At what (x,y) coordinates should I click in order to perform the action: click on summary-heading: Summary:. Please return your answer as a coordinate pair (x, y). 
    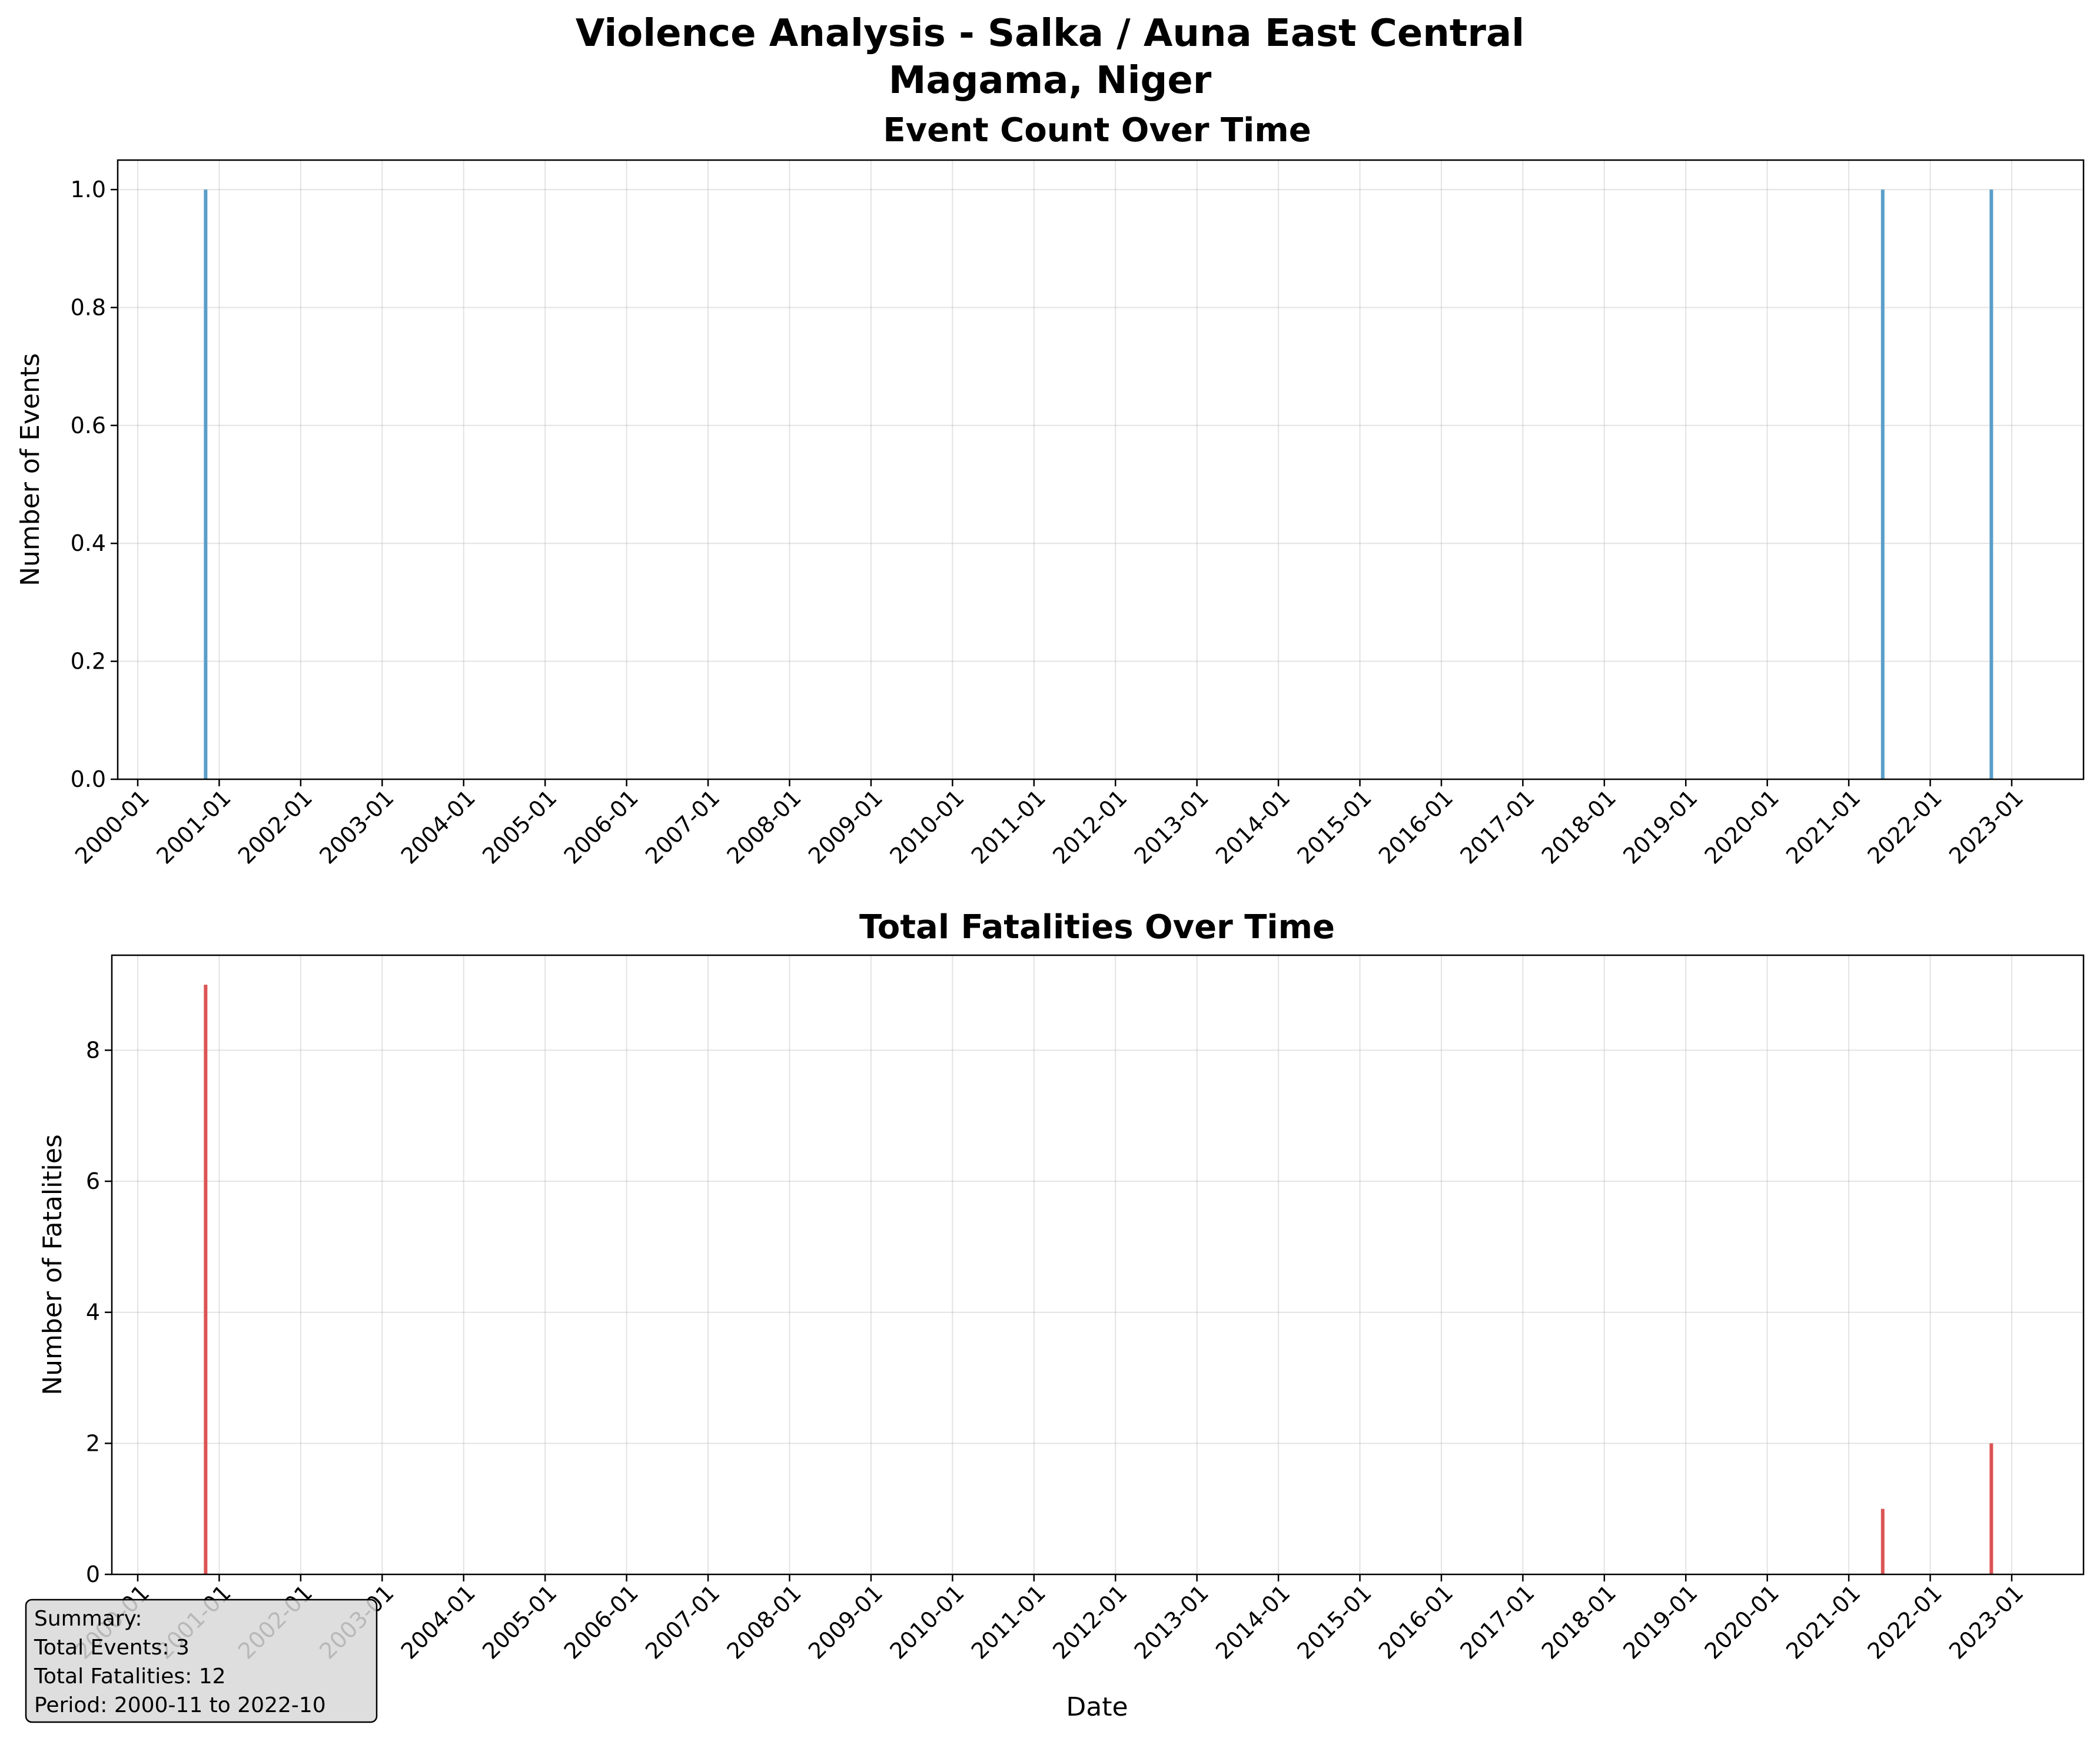
    Looking at the image, I should click on (88, 1619).